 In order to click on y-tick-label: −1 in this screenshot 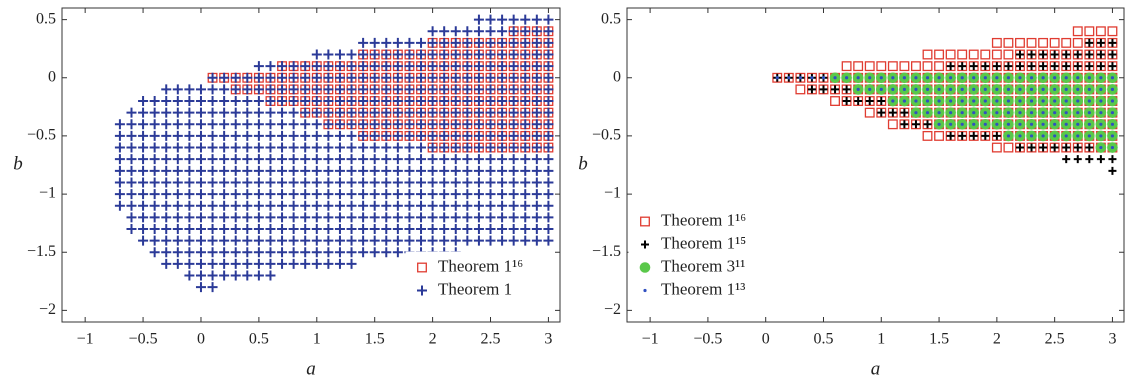, I will do `click(612, 193)`.